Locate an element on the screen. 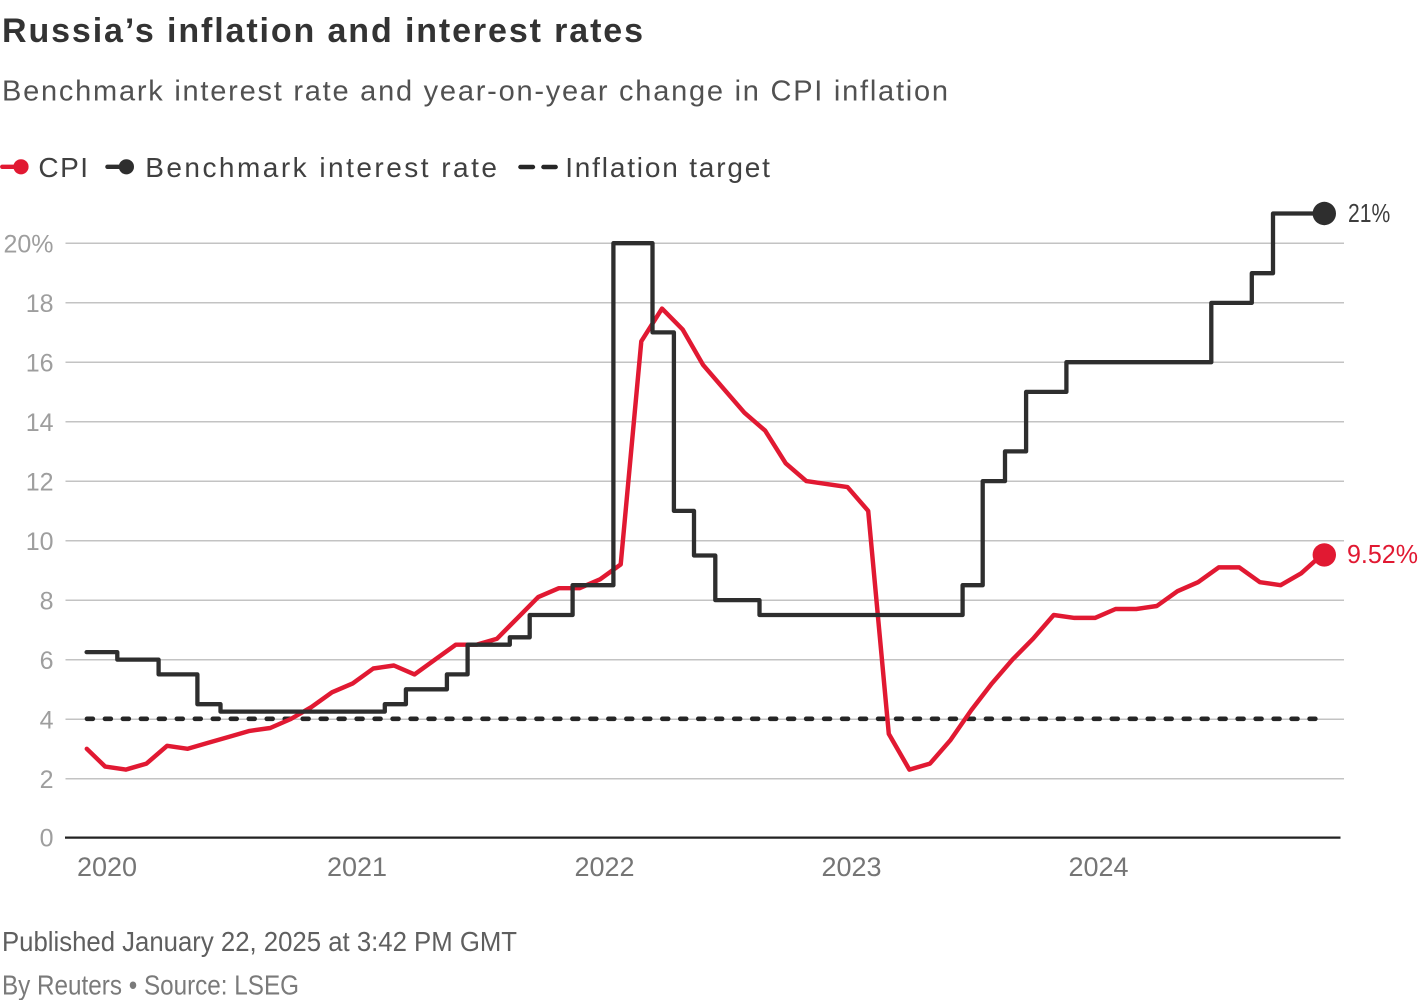 The image size is (1420, 1000). svg-text: 2020 is located at coordinates (107, 867).